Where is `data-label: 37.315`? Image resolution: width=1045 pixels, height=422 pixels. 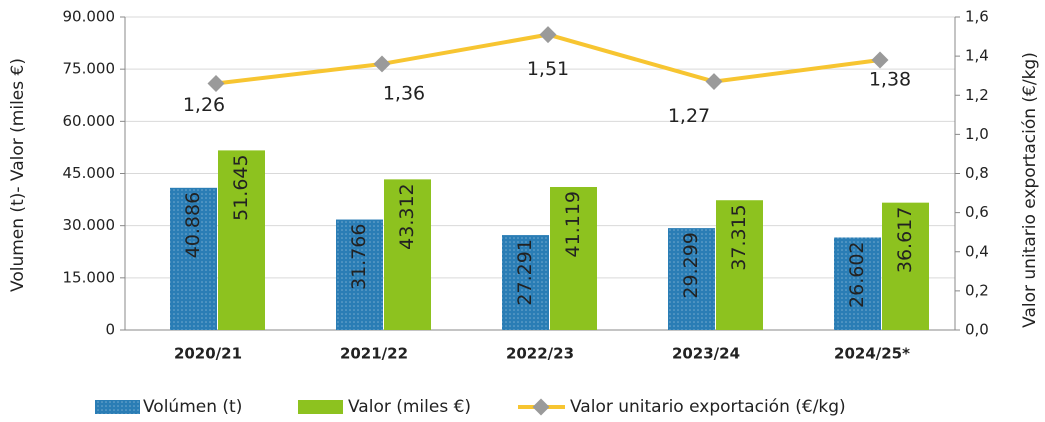 data-label: 37.315 is located at coordinates (739, 237).